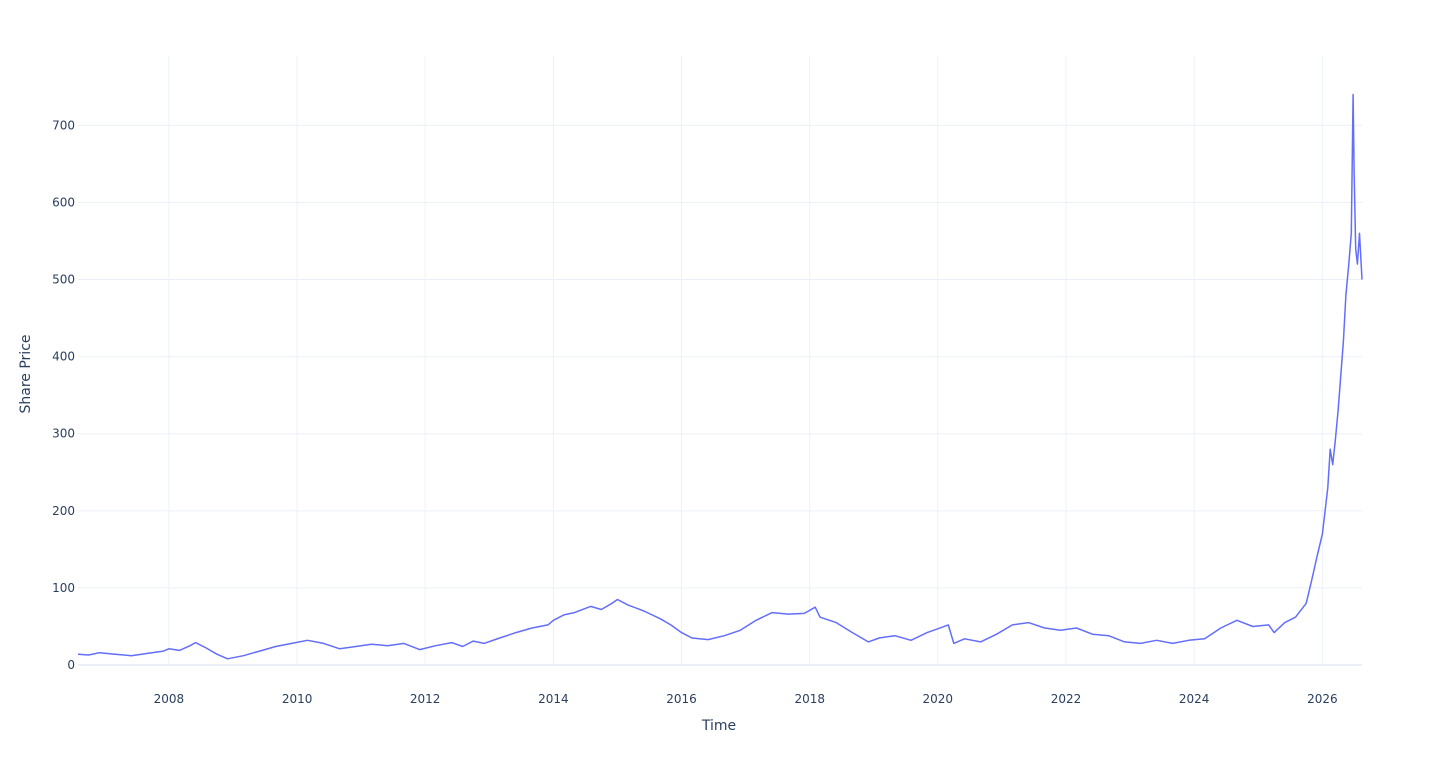 Image resolution: width=1440 pixels, height=768 pixels. What do you see at coordinates (938, 699) in the screenshot?
I see `x-tick-label: 2020` at bounding box center [938, 699].